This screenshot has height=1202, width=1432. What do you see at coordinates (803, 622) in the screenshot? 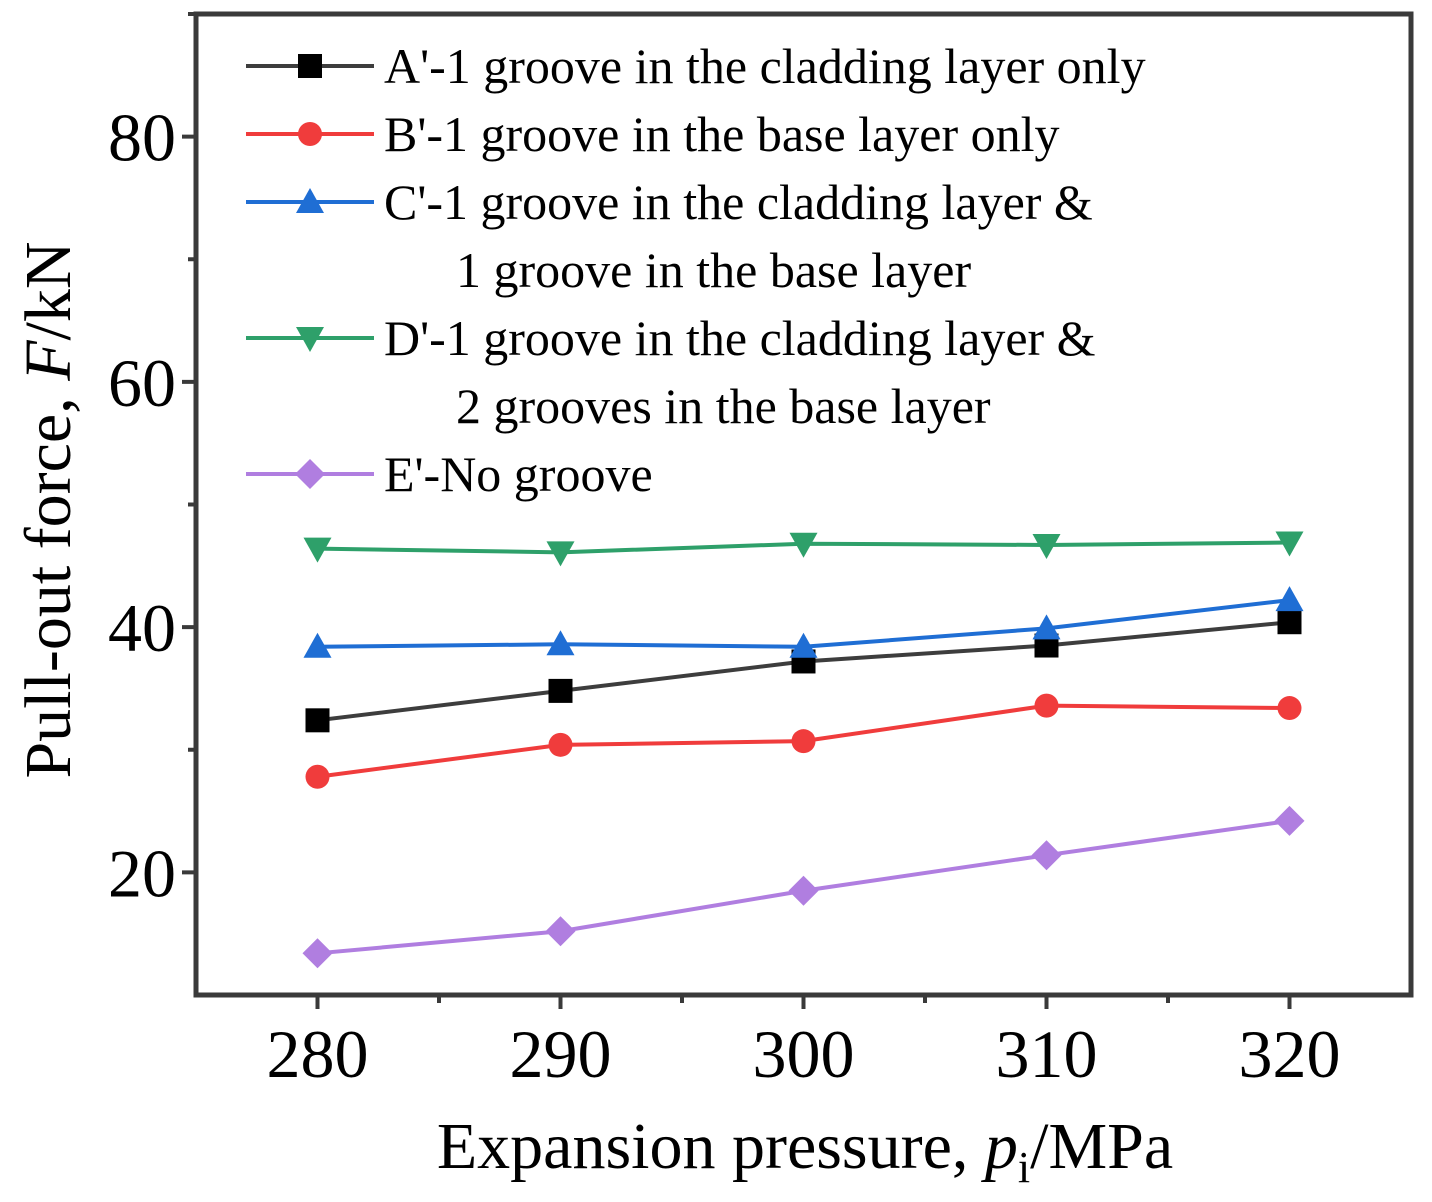
I see `series-c` at bounding box center [803, 622].